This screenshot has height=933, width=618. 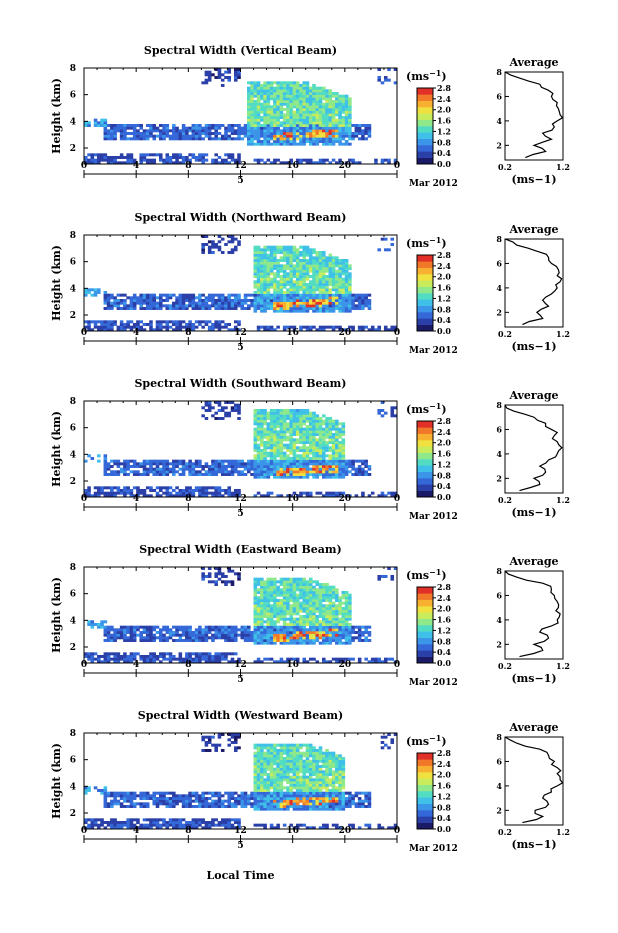 What do you see at coordinates (345, 333) in the screenshot?
I see `x-tick-label: 20` at bounding box center [345, 333].